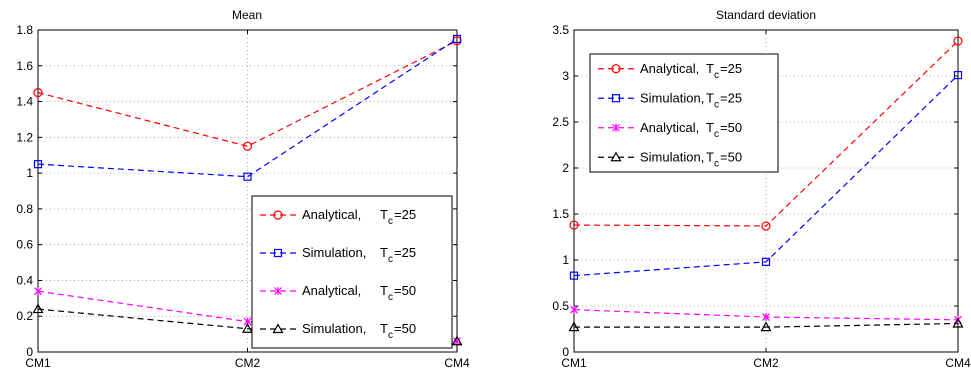 This screenshot has width=971, height=380. Describe the element at coordinates (560, 30) in the screenshot. I see `y-tick-label-2: 3.5` at that location.